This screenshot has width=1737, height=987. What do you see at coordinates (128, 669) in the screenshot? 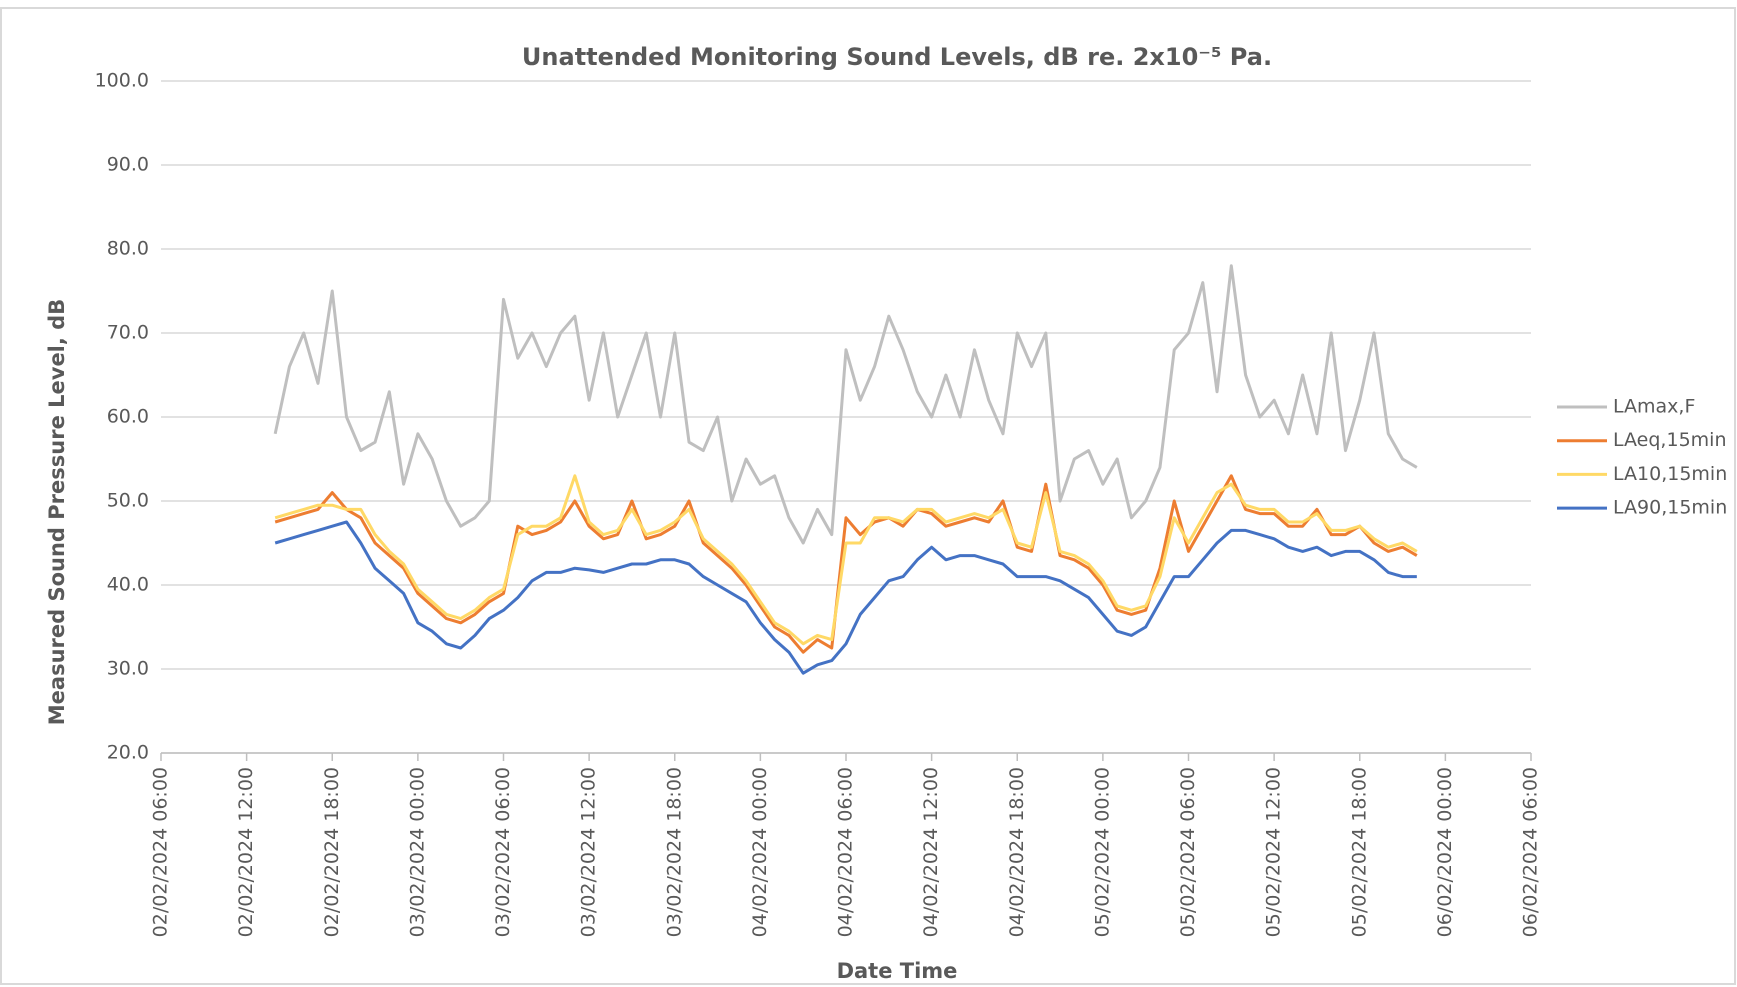
I see `y-tick-label: 30.0` at bounding box center [128, 669].